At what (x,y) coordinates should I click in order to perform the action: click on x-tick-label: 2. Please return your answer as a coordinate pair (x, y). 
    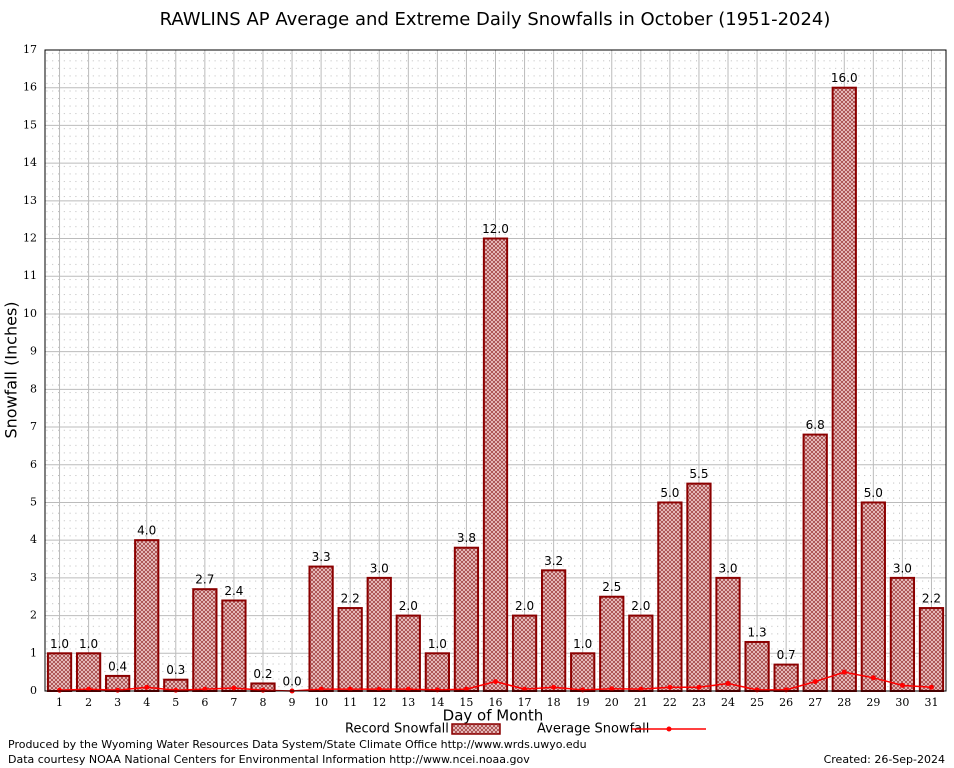
    Looking at the image, I should click on (88, 702).